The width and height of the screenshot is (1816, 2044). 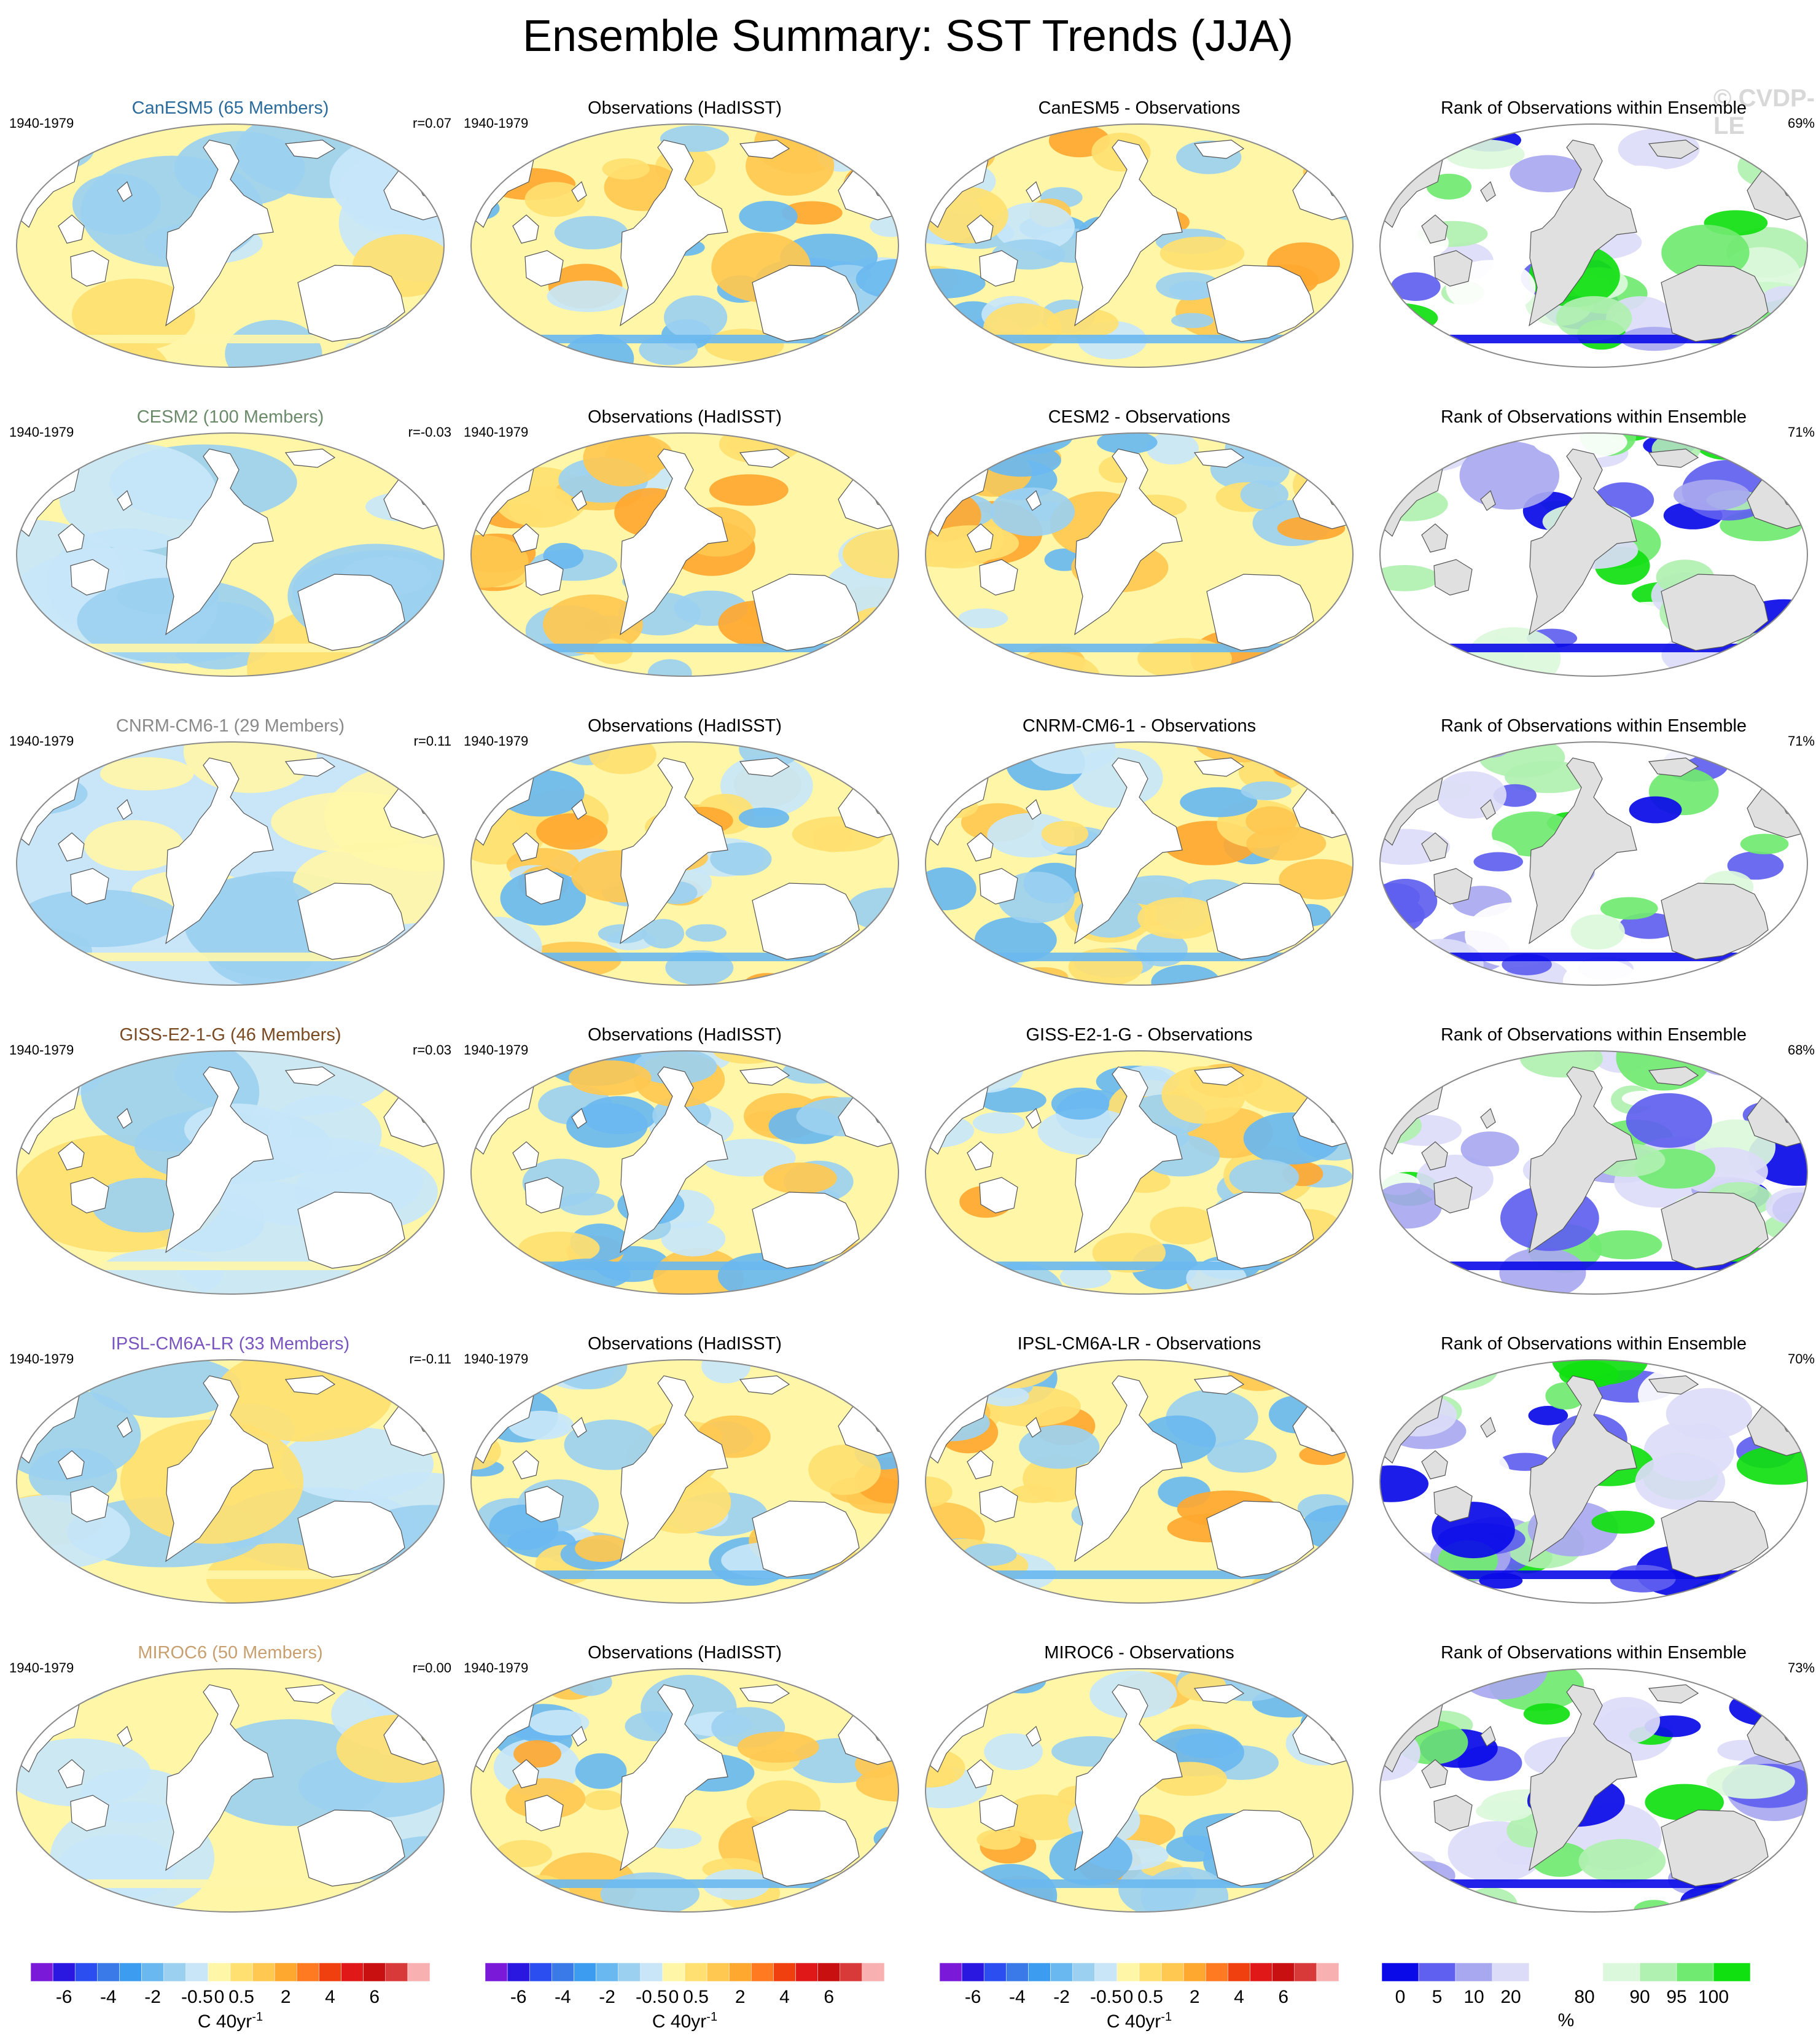 What do you see at coordinates (685, 1178) in the screenshot?
I see `panel-obs-4: Observations (HadISST) 1940-1979` at bounding box center [685, 1178].